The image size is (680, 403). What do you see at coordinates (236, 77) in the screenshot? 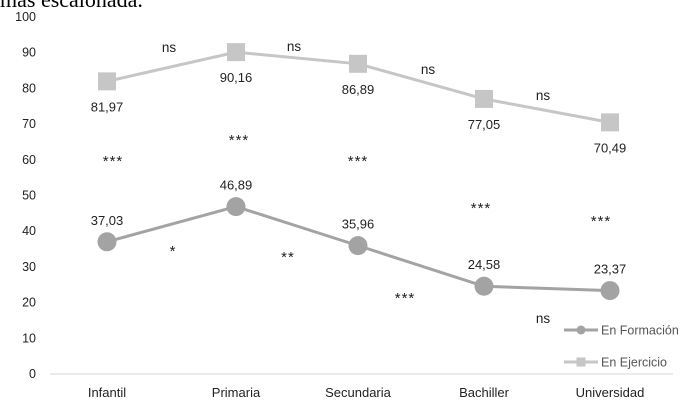
I see `data-label-en-ejercicio: 90,16` at bounding box center [236, 77].